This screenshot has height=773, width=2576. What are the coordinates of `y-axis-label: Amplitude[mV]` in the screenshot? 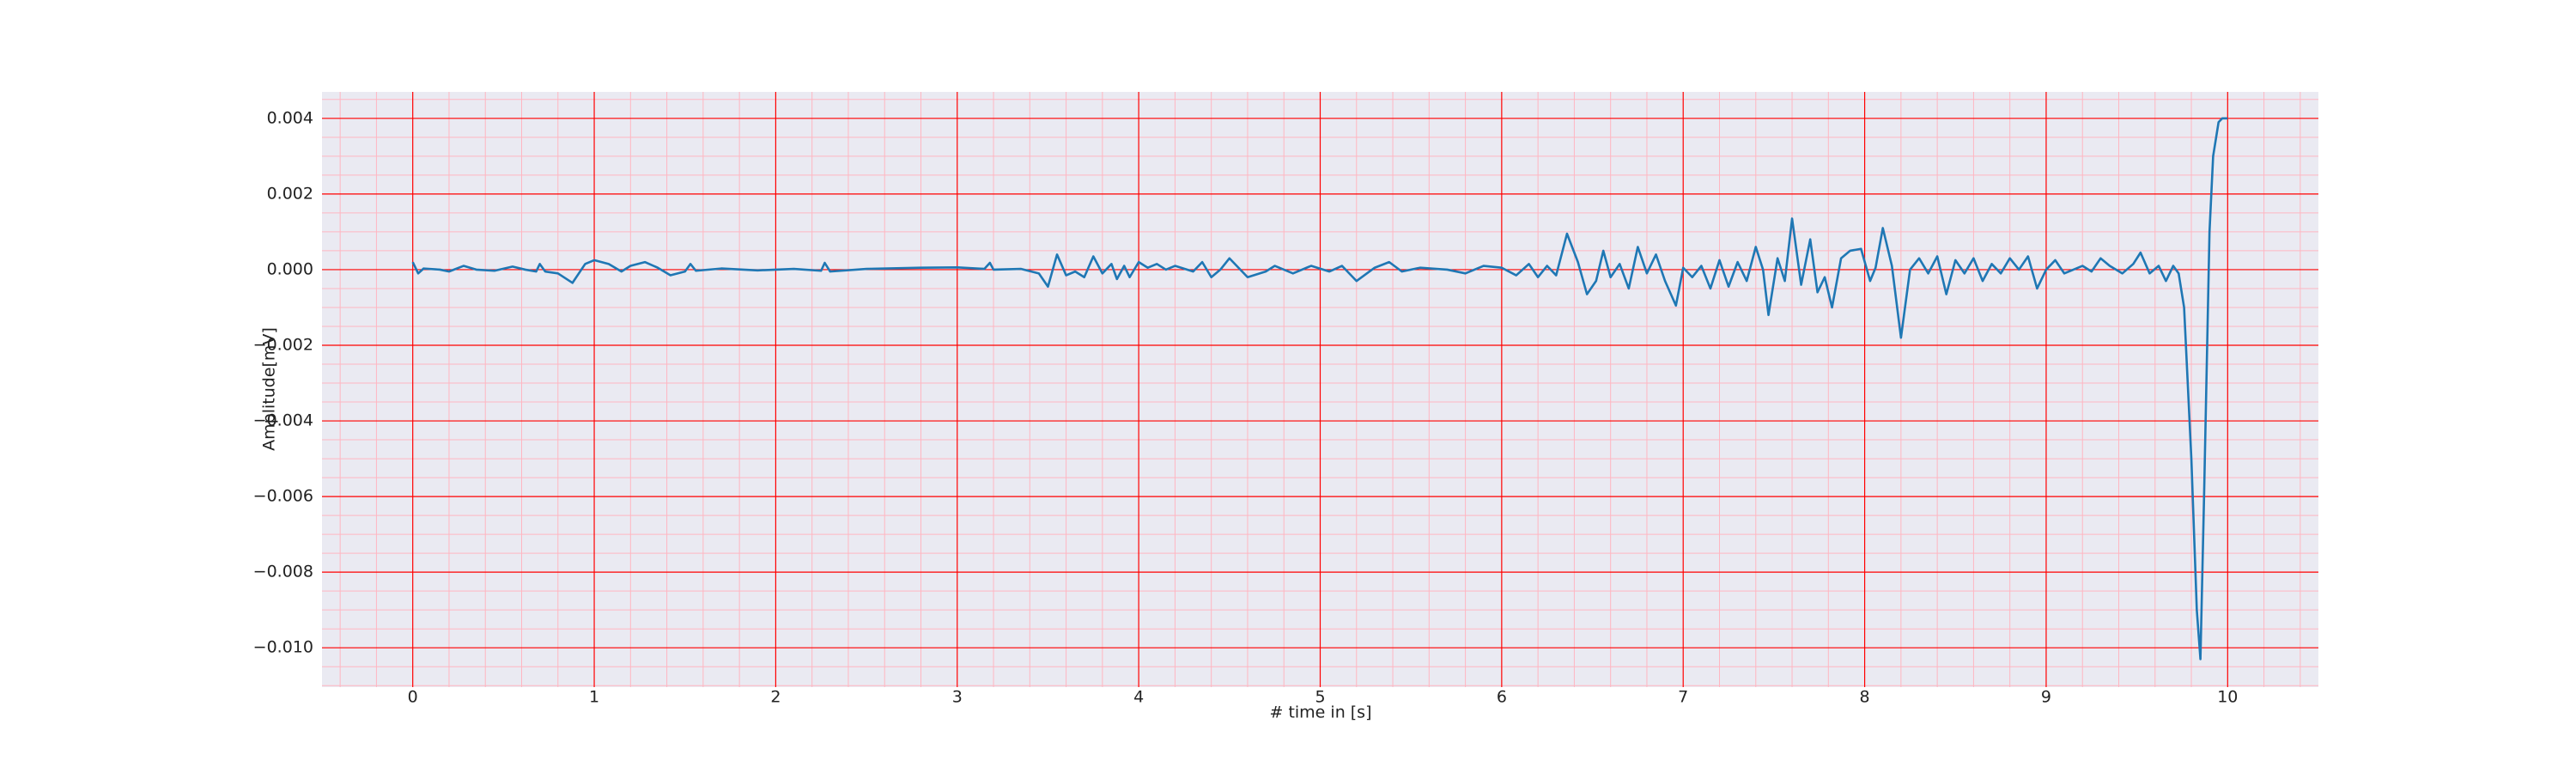 It's located at (269, 389).